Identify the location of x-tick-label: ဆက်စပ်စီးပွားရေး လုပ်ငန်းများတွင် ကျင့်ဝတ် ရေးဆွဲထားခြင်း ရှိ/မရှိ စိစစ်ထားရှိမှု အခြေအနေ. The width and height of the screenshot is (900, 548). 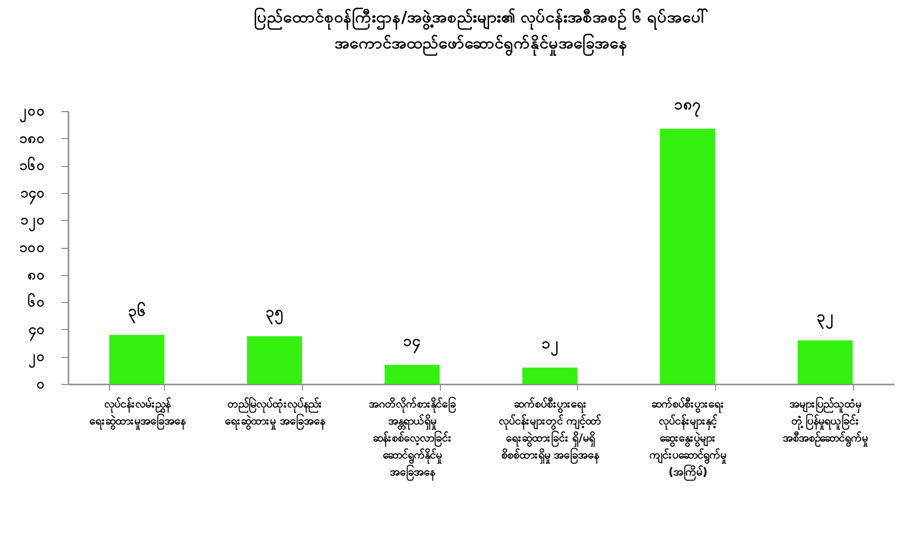
(550, 430).